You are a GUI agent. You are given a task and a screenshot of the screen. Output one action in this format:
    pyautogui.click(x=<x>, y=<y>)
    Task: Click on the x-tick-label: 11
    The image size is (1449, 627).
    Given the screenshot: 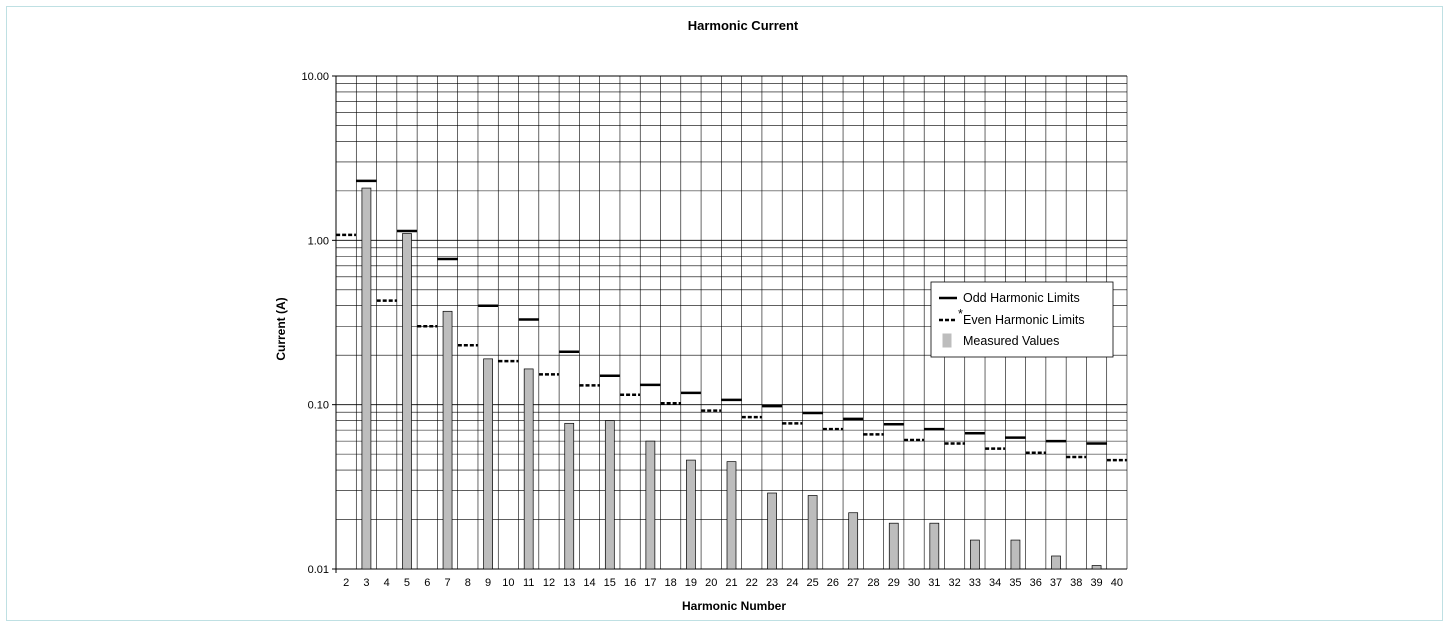 What is the action you would take?
    pyautogui.click(x=528, y=583)
    